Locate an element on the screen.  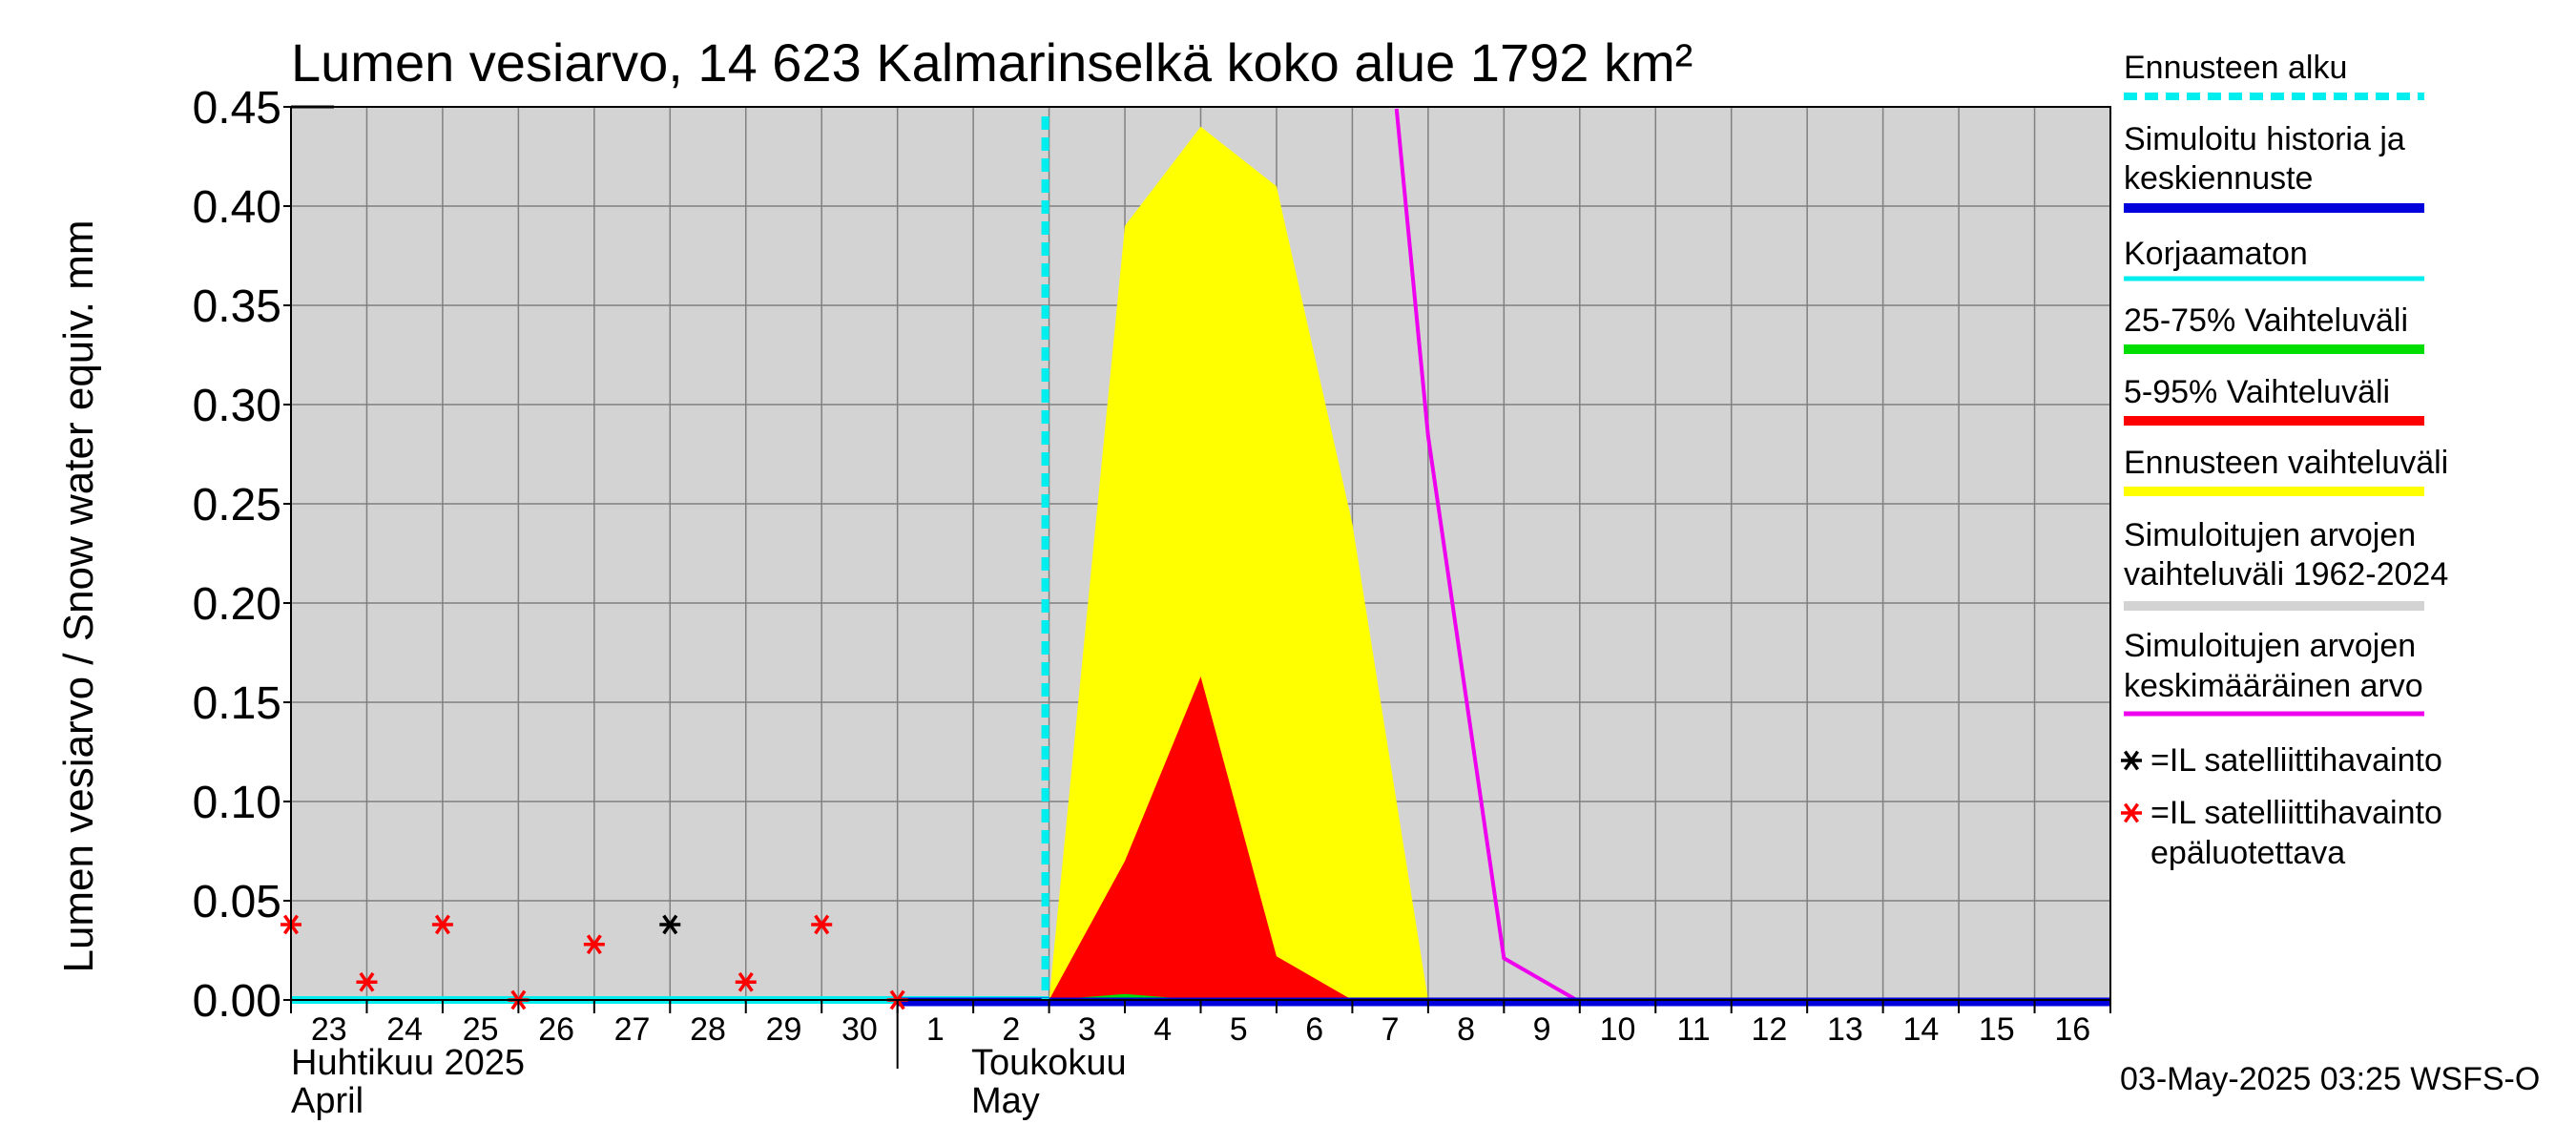
legend-item: Korjaamaton is located at coordinates (2274, 258).